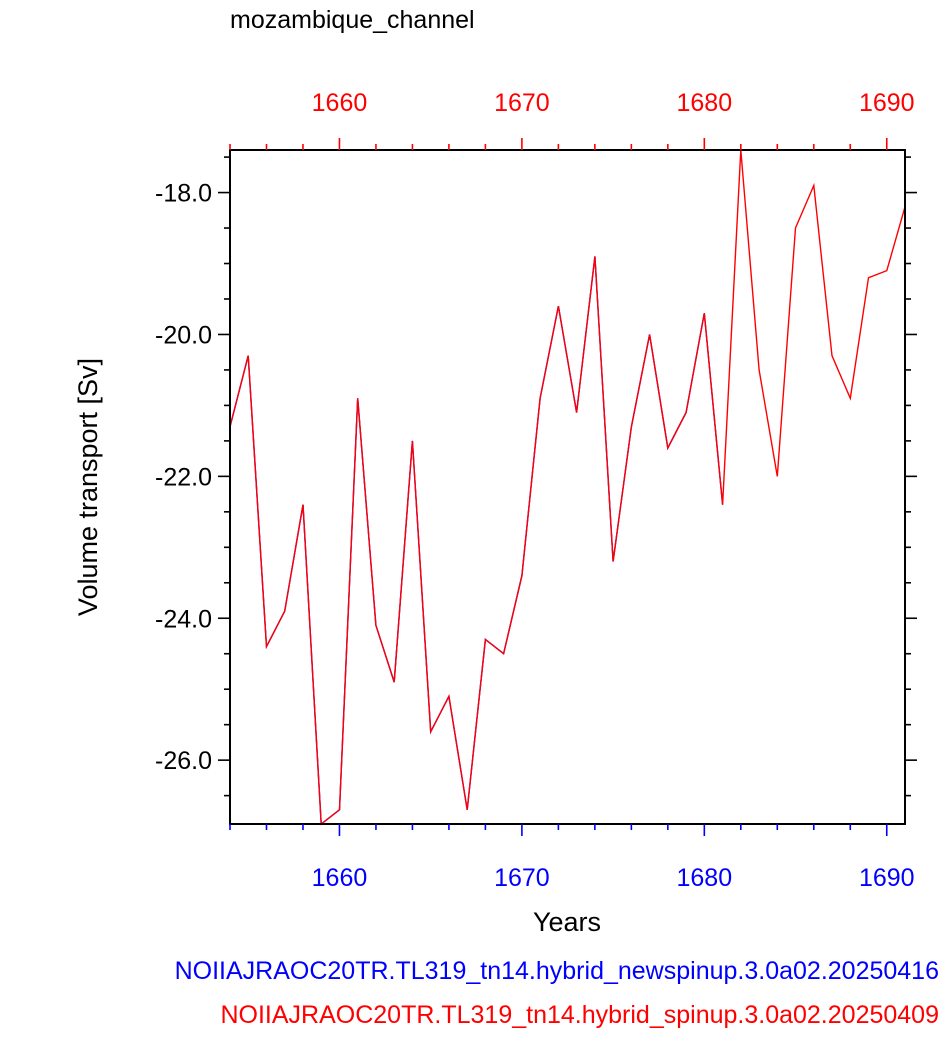  What do you see at coordinates (887, 103) in the screenshot?
I see `x-tick-label-top: 1690` at bounding box center [887, 103].